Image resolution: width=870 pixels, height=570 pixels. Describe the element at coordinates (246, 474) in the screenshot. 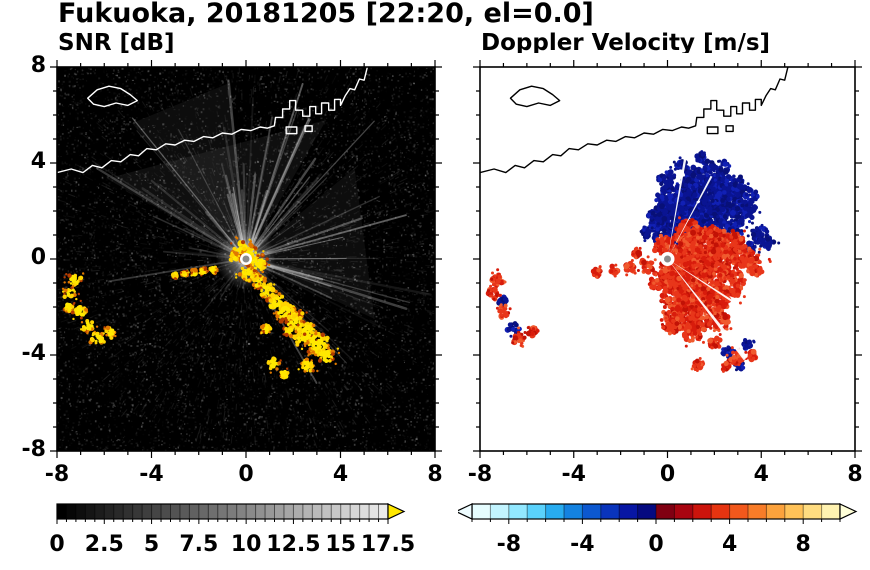

I see `x-tick-label-snr: 0` at that location.